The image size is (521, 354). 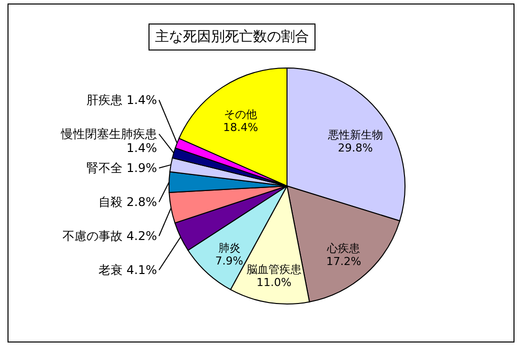 What do you see at coordinates (127, 270) in the screenshot?
I see `slice-label: 老衰 4.1%` at bounding box center [127, 270].